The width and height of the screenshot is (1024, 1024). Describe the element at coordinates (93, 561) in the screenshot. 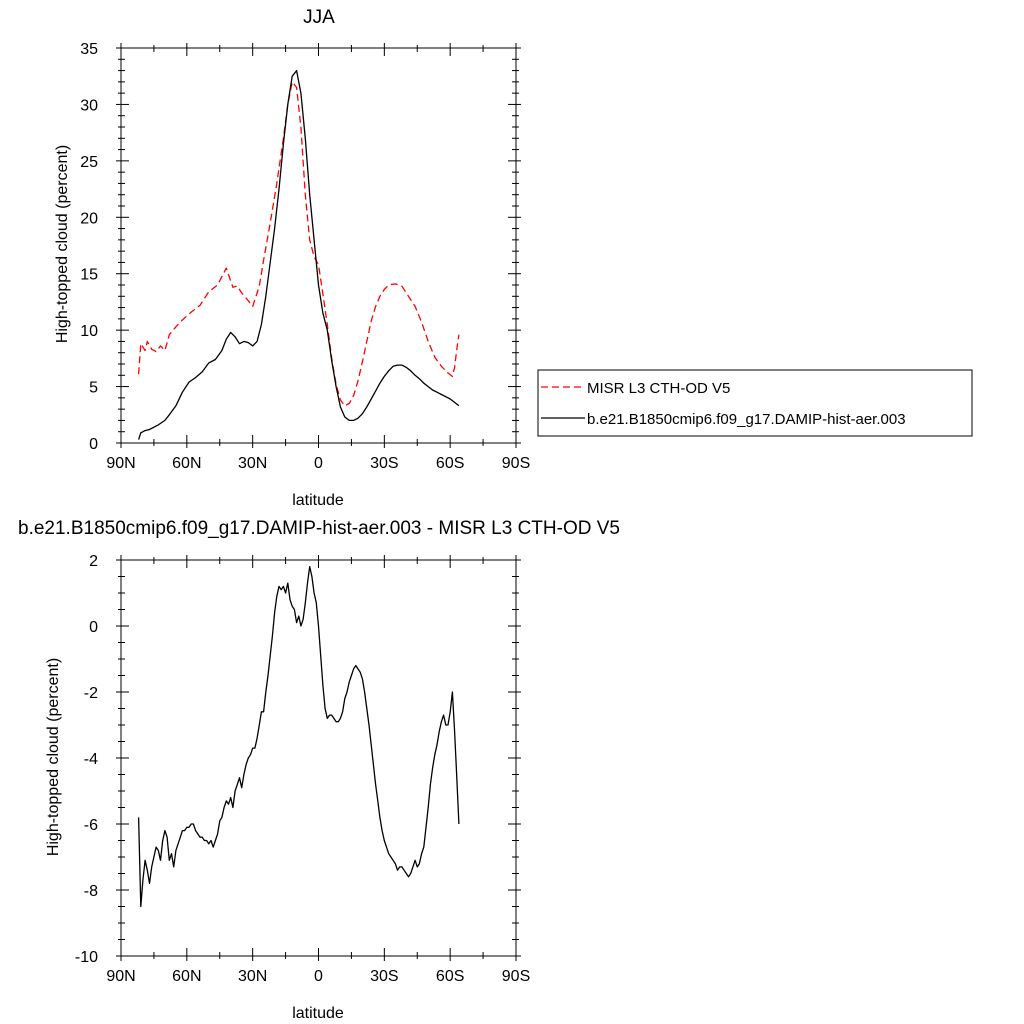

I see `y-tick-label: 2` at that location.